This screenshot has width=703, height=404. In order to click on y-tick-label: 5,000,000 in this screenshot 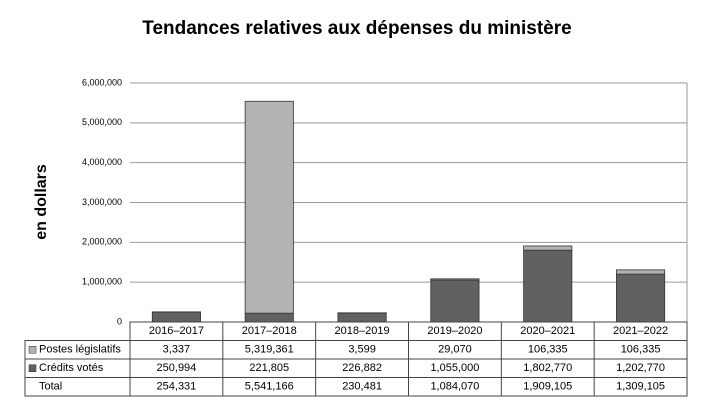, I will do `click(102, 122)`.